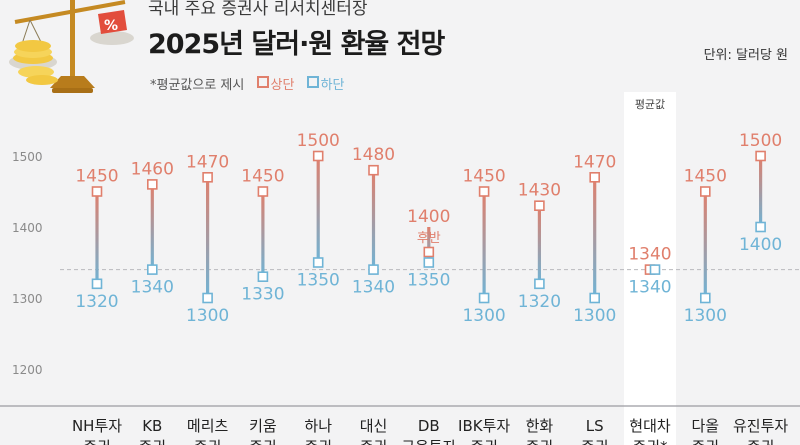 The height and width of the screenshot is (445, 800). I want to click on legend: *평균값으로 제시 상단 하단, so click(247, 83).